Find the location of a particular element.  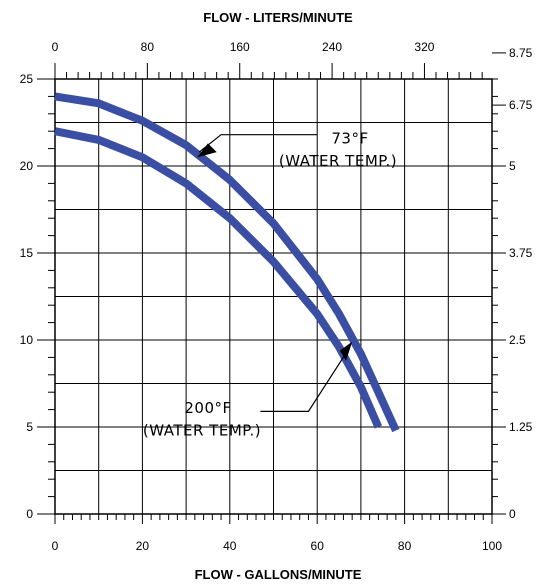

y2-tick-label: 8.75 is located at coordinates (521, 53).